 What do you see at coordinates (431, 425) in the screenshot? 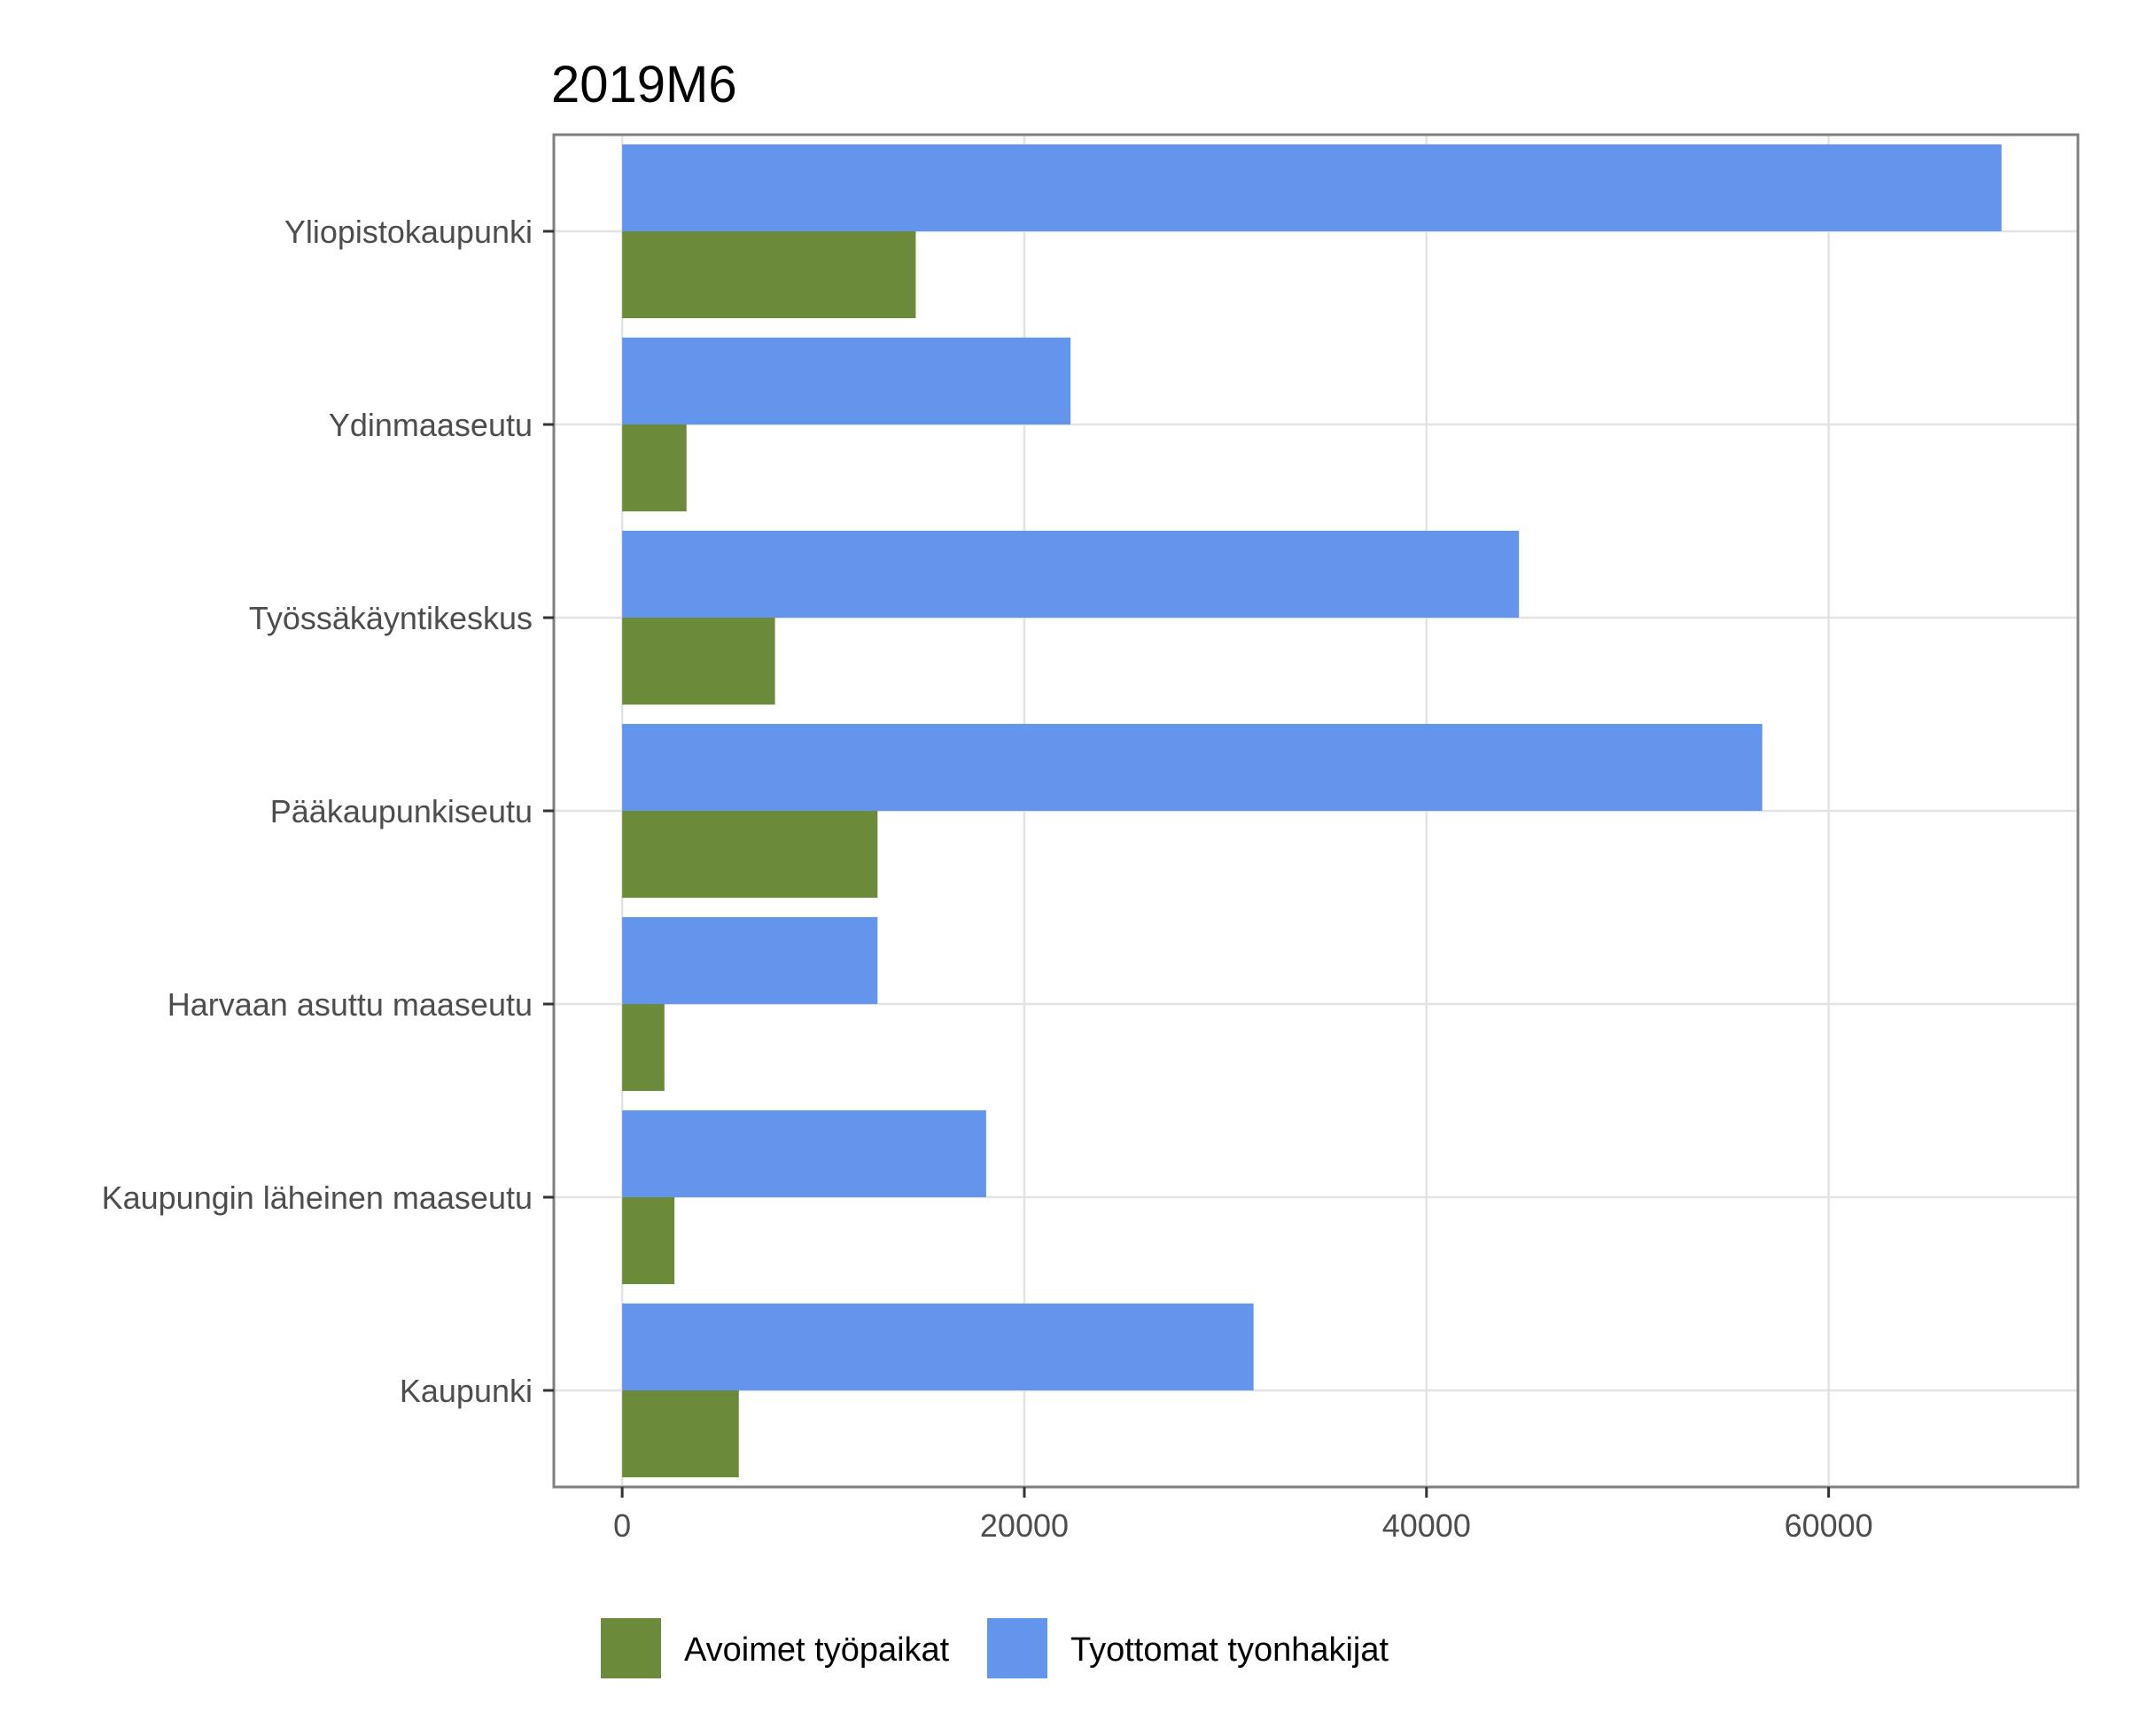
I see `y-tick-label: Ydinmaaseutu` at bounding box center [431, 425].